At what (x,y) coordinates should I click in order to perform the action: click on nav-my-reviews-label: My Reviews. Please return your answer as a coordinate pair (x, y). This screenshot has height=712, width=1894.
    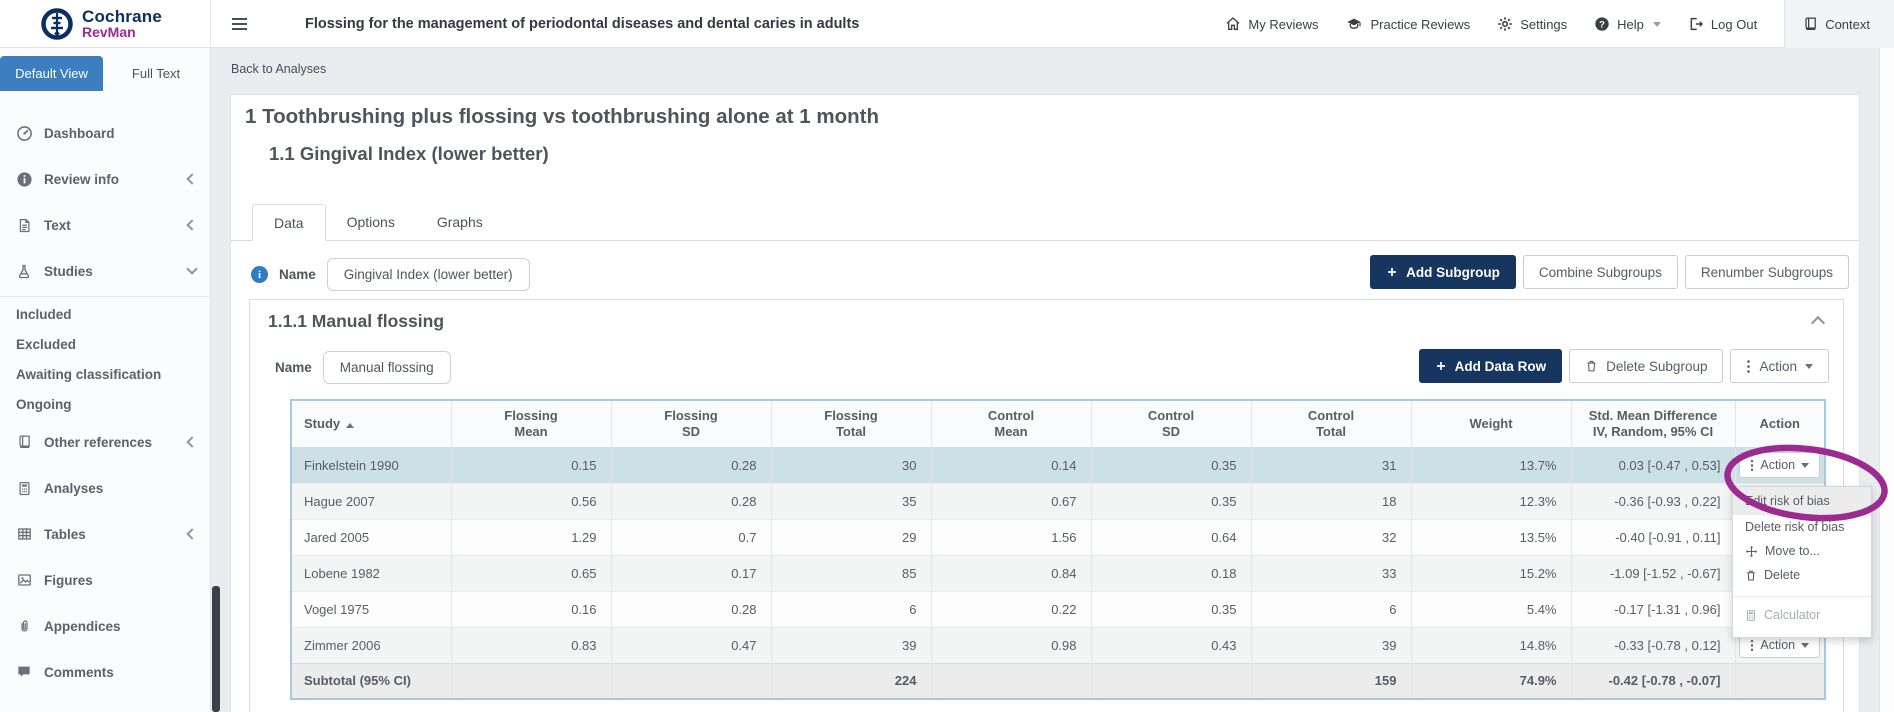
    Looking at the image, I should click on (1283, 24).